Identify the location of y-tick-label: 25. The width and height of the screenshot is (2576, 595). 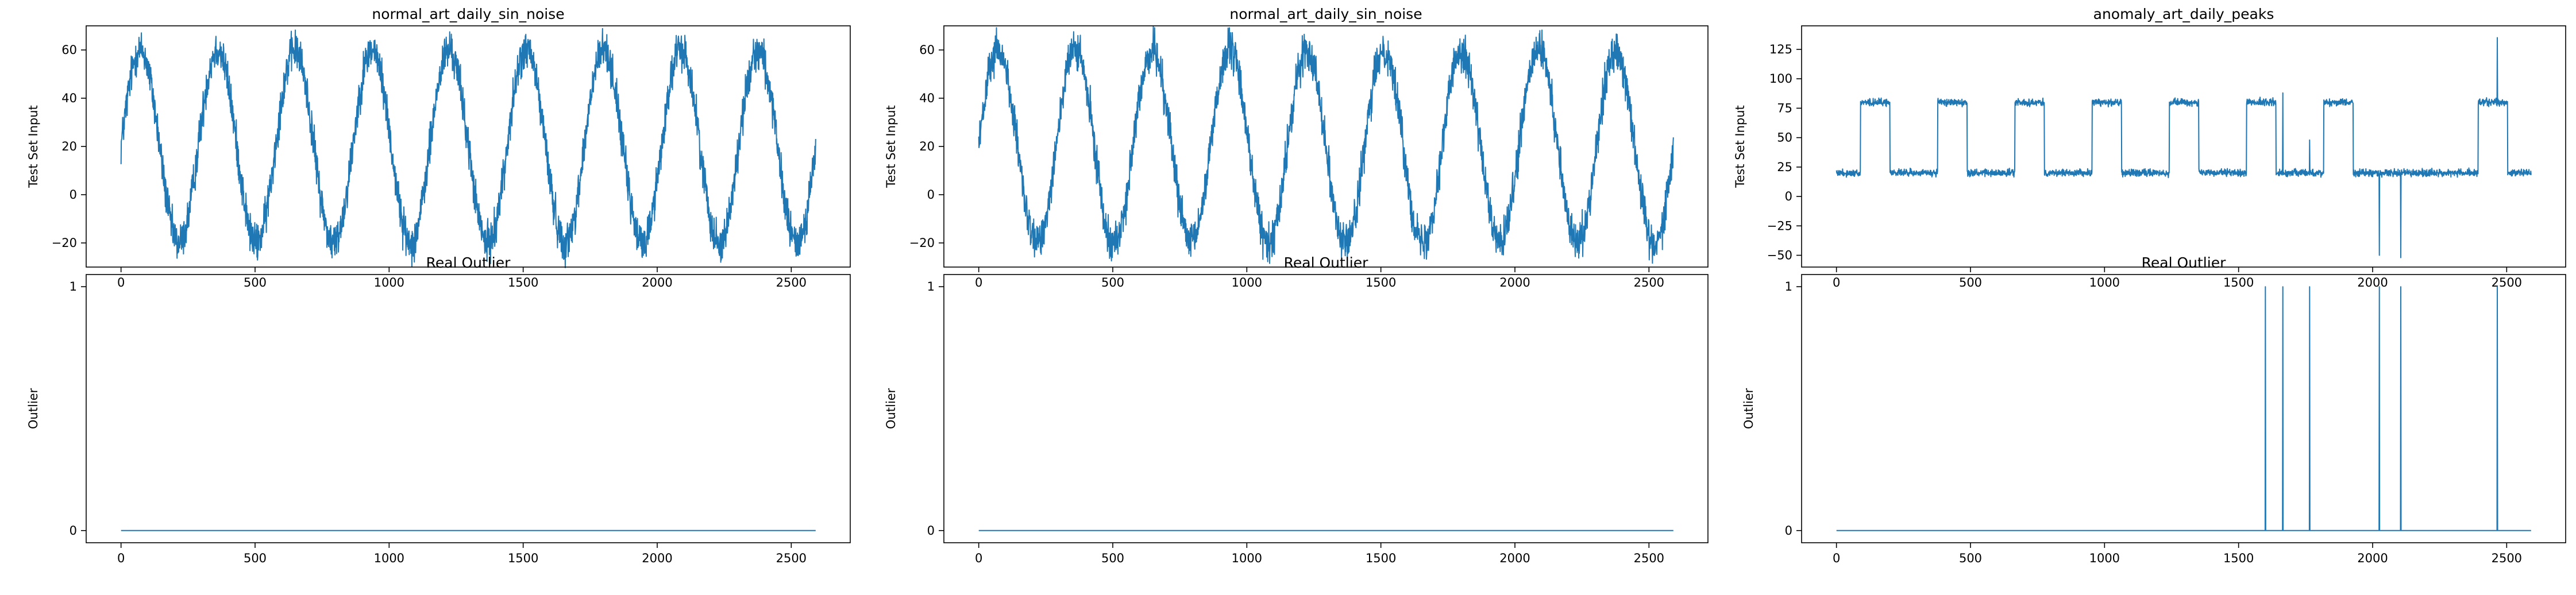
(1785, 167).